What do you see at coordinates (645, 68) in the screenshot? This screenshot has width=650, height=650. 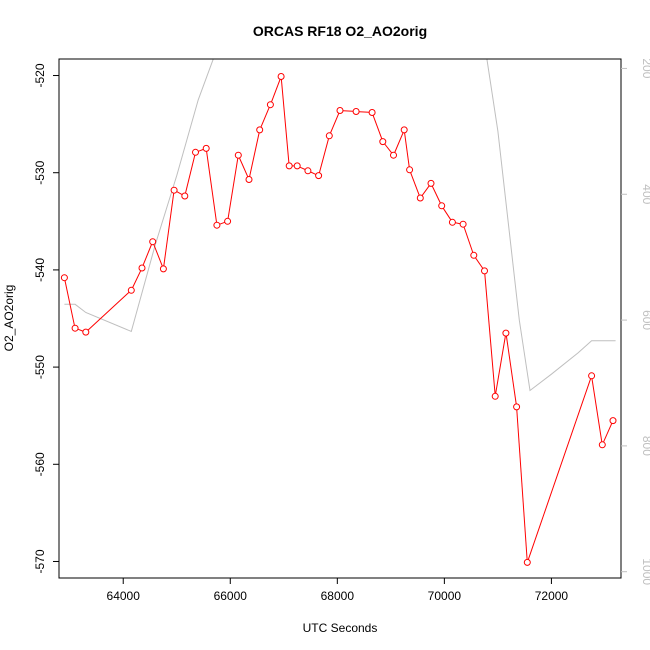 I see `y2-tick-label: 200` at bounding box center [645, 68].